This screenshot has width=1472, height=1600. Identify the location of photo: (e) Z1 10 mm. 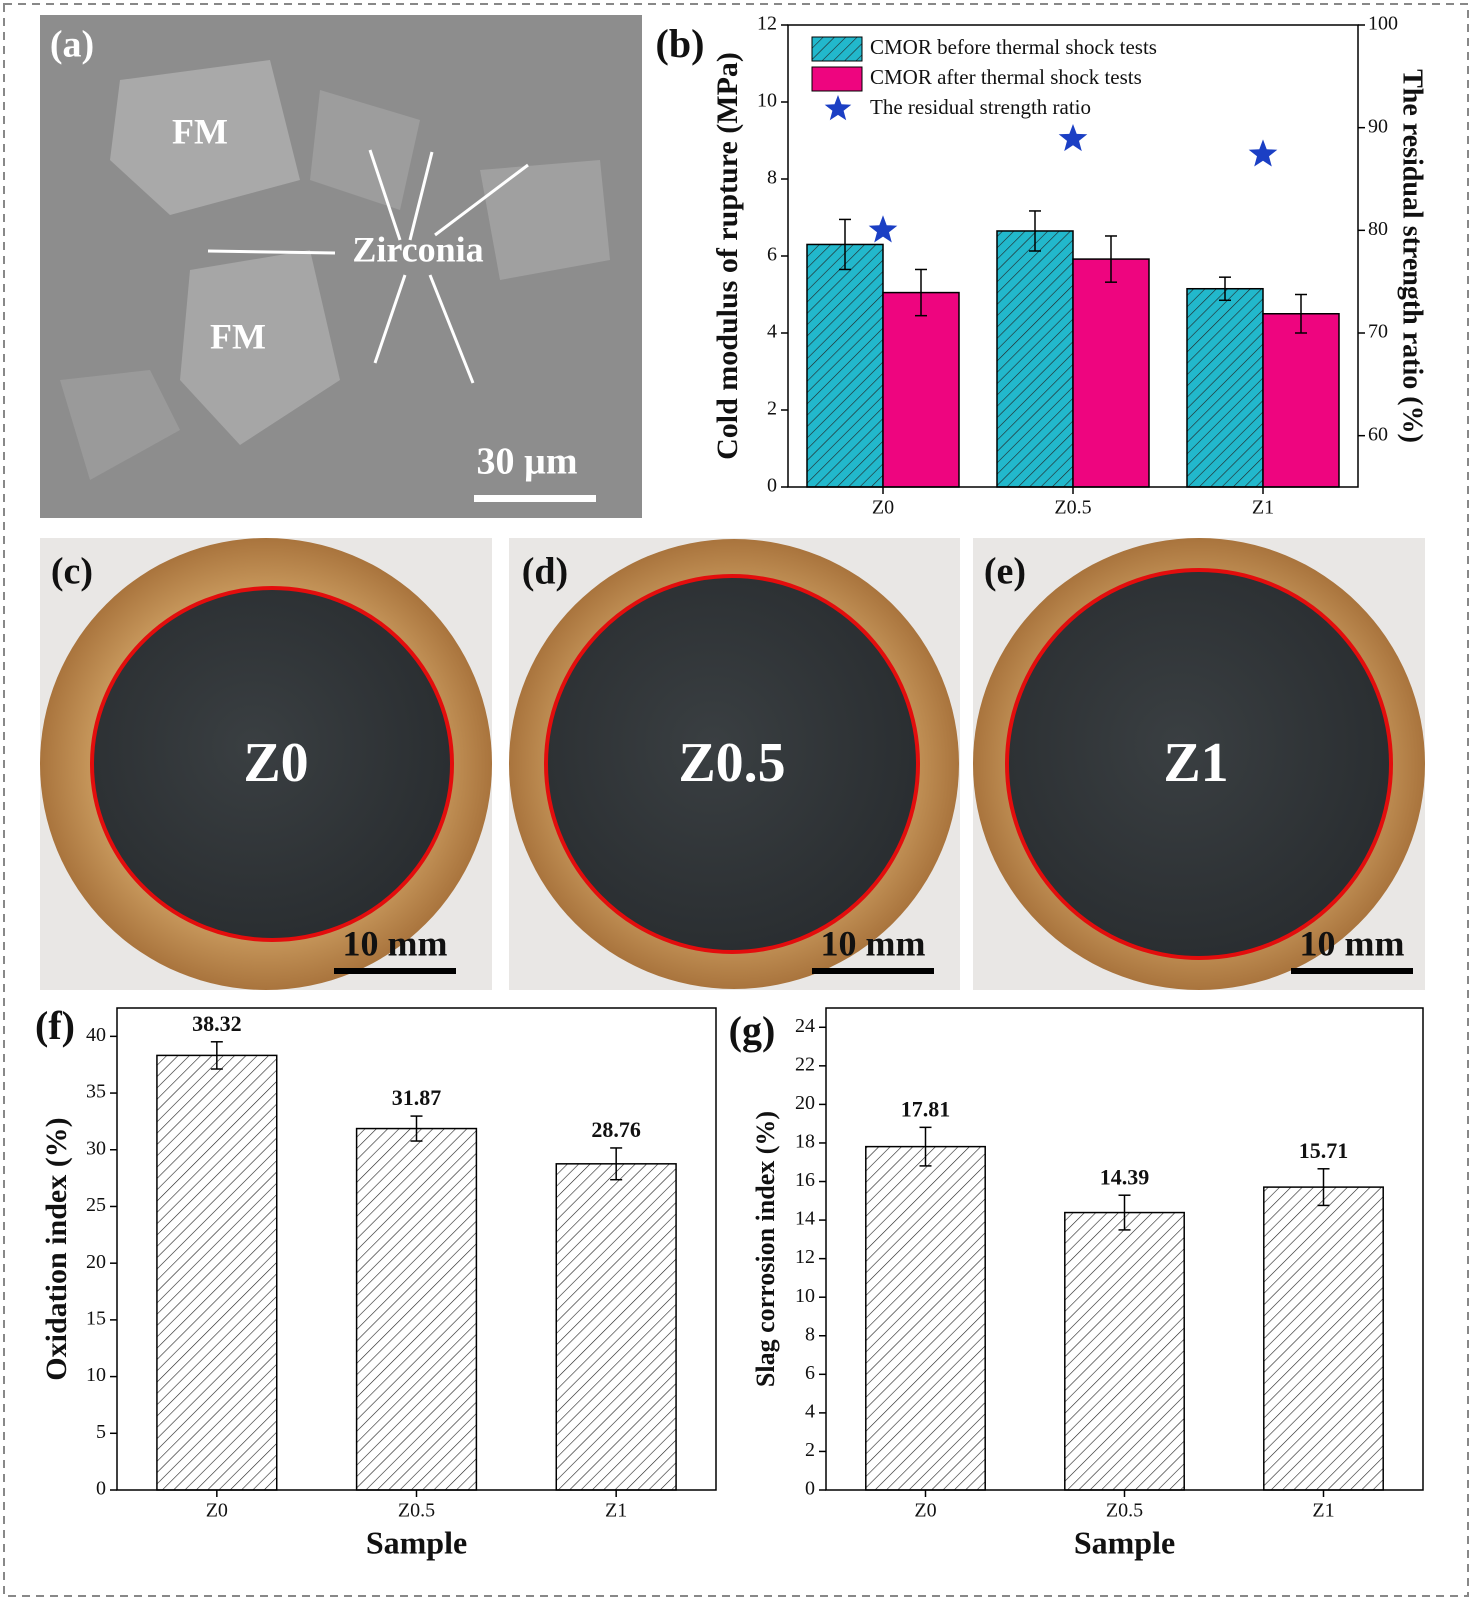
(1199, 764).